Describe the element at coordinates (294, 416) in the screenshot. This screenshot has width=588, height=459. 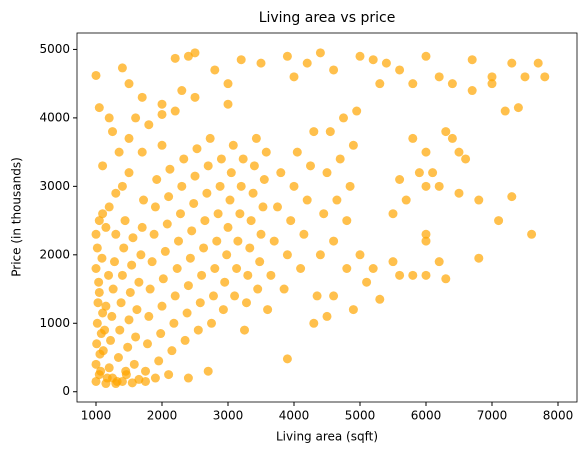
I see `x-tick-label: 4000` at that location.